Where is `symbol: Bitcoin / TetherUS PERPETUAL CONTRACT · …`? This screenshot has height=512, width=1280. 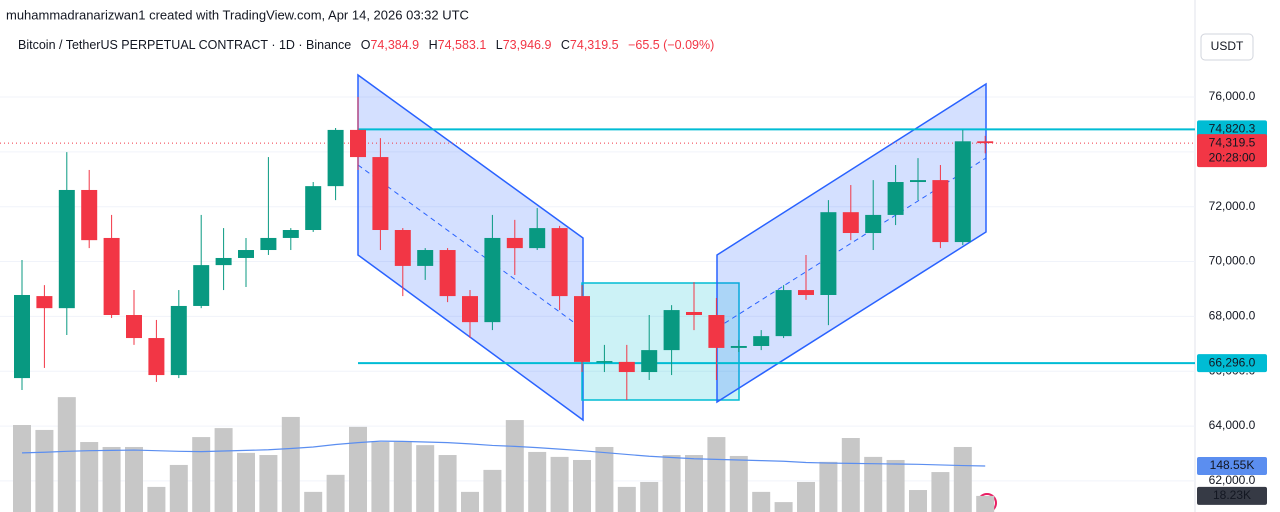
symbol: Bitcoin / TetherUS PERPETUAL CONTRACT · … is located at coordinates (184, 45).